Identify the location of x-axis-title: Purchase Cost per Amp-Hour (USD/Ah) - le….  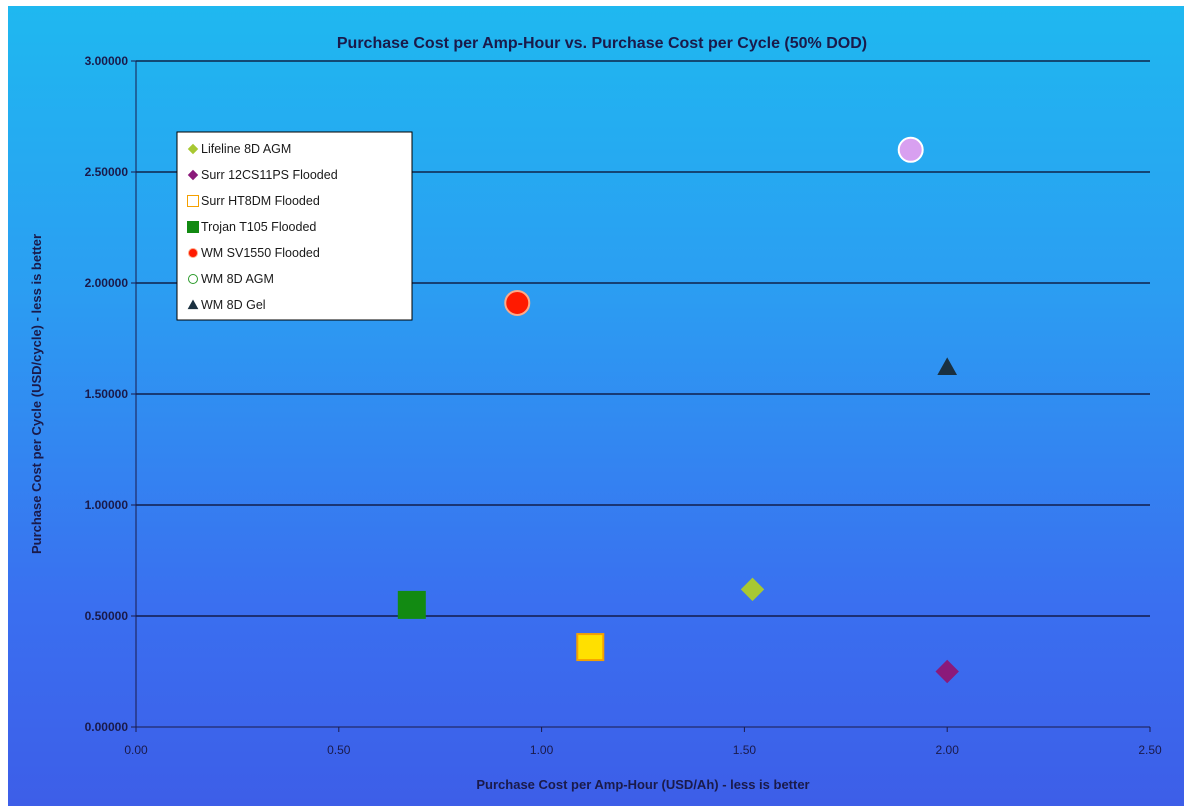
(642, 784).